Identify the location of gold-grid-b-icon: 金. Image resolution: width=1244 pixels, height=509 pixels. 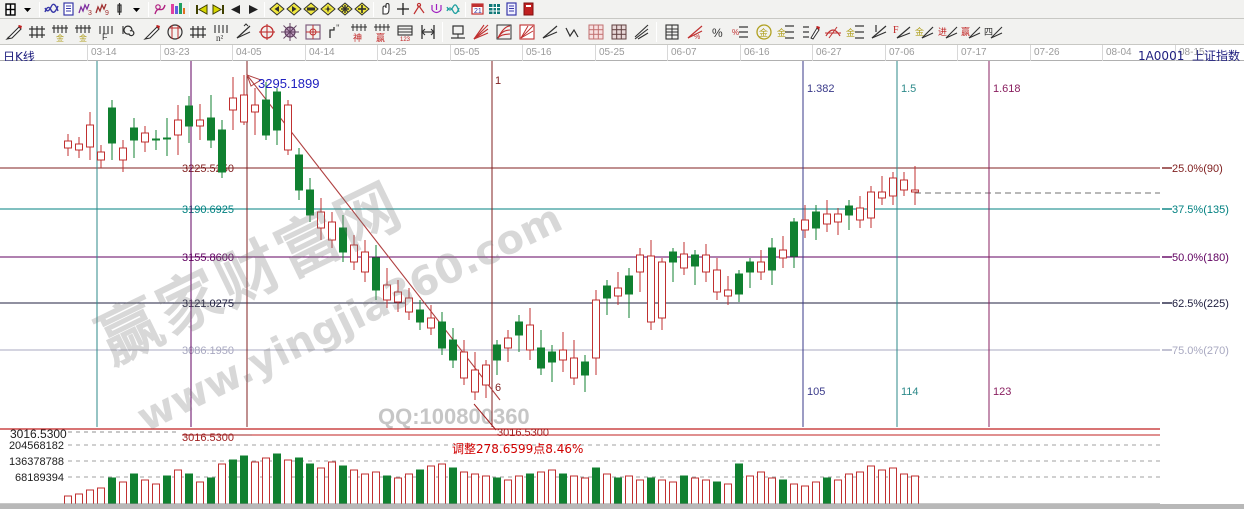
(82, 31).